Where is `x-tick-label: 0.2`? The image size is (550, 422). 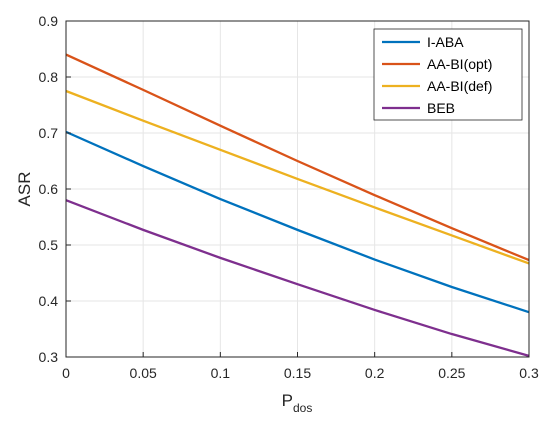 x-tick-label: 0.2 is located at coordinates (375, 373).